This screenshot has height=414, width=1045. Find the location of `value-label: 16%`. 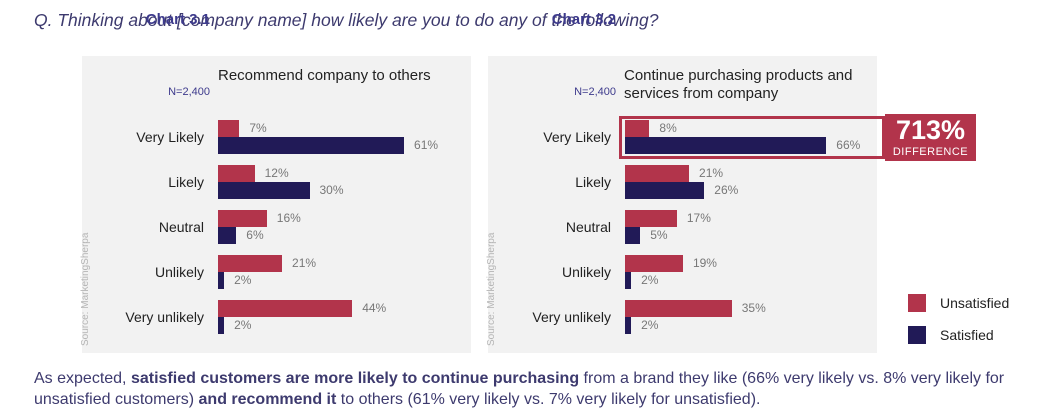

value-label: 16% is located at coordinates (288, 218).